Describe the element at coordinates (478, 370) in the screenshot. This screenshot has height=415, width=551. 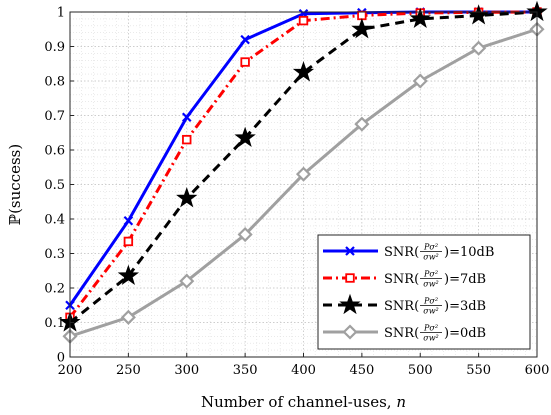
I see `x-tick-label: 550` at that location.